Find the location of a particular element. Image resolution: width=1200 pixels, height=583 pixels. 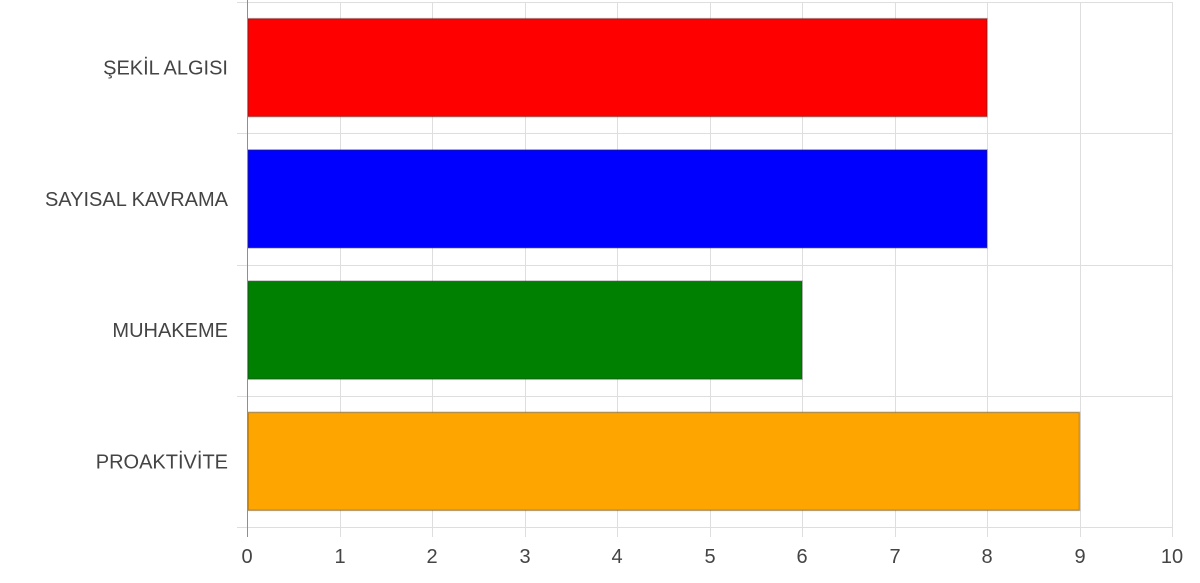

category-label: PROAKTİVİTE is located at coordinates (162, 461).